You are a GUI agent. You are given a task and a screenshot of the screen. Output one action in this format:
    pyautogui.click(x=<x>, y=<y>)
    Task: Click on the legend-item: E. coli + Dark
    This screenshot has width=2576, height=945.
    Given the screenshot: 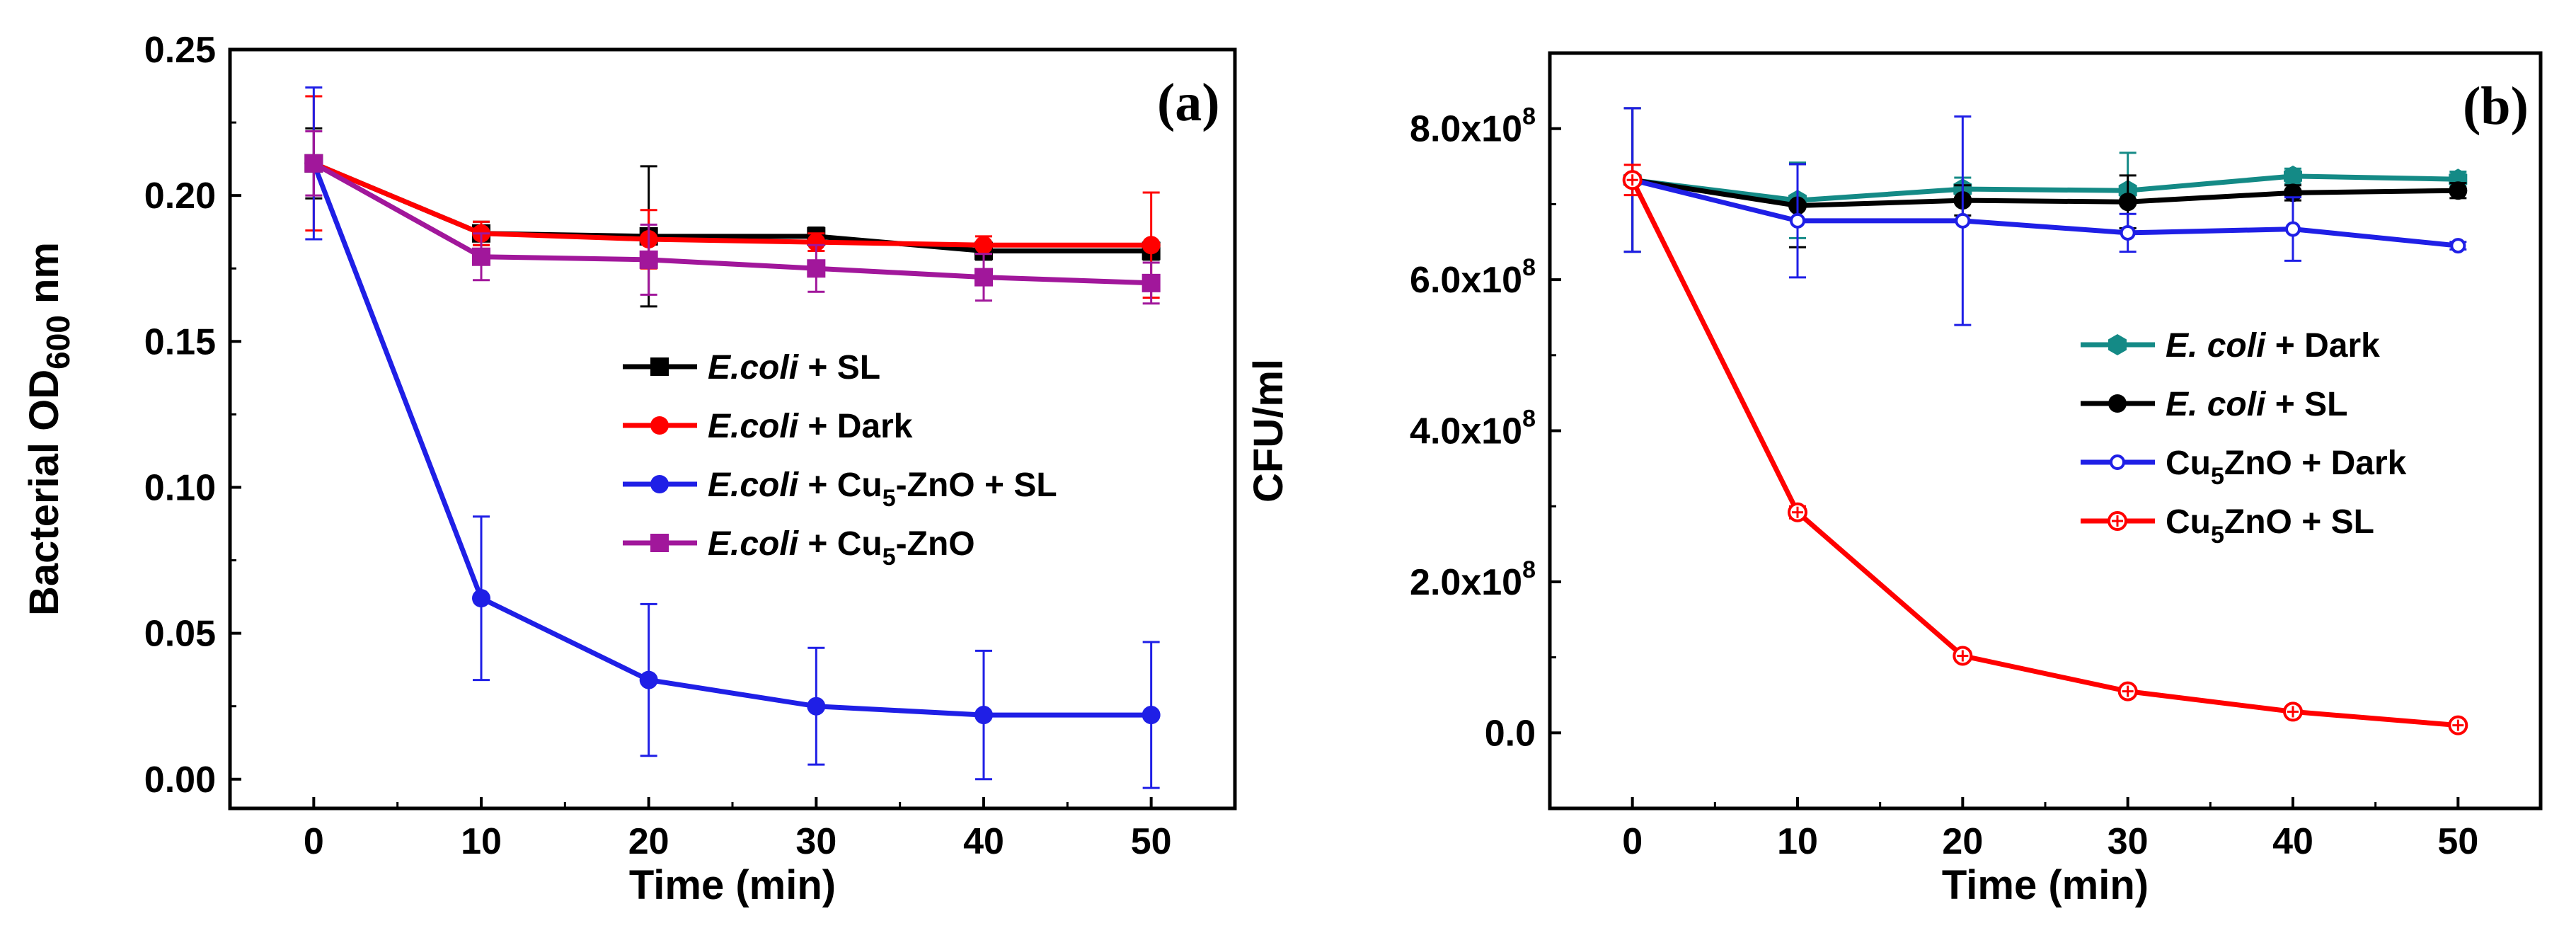 What is the action you would take?
    pyautogui.click(x=2230, y=346)
    